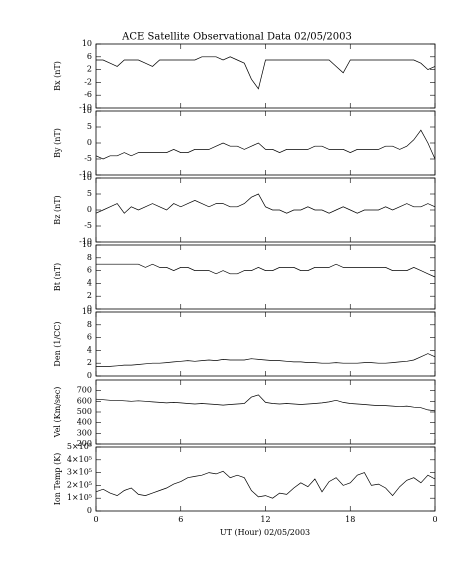  What do you see at coordinates (84, 390) in the screenshot?
I see `y-tick-label: 700` at bounding box center [84, 390].